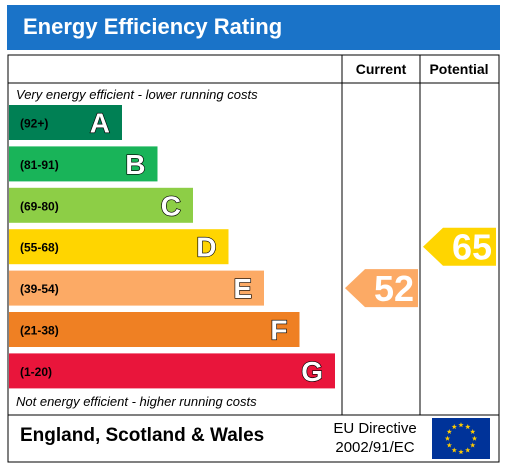 The image size is (509, 467). I want to click on page-title: Energy Efficiency Rating, so click(153, 26).